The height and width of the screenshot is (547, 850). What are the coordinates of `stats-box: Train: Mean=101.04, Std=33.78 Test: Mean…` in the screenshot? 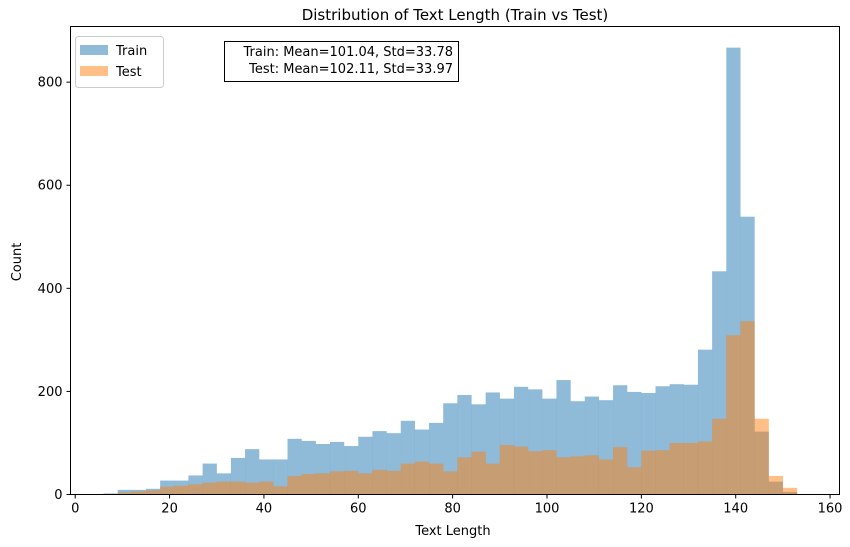 It's located at (341, 61).